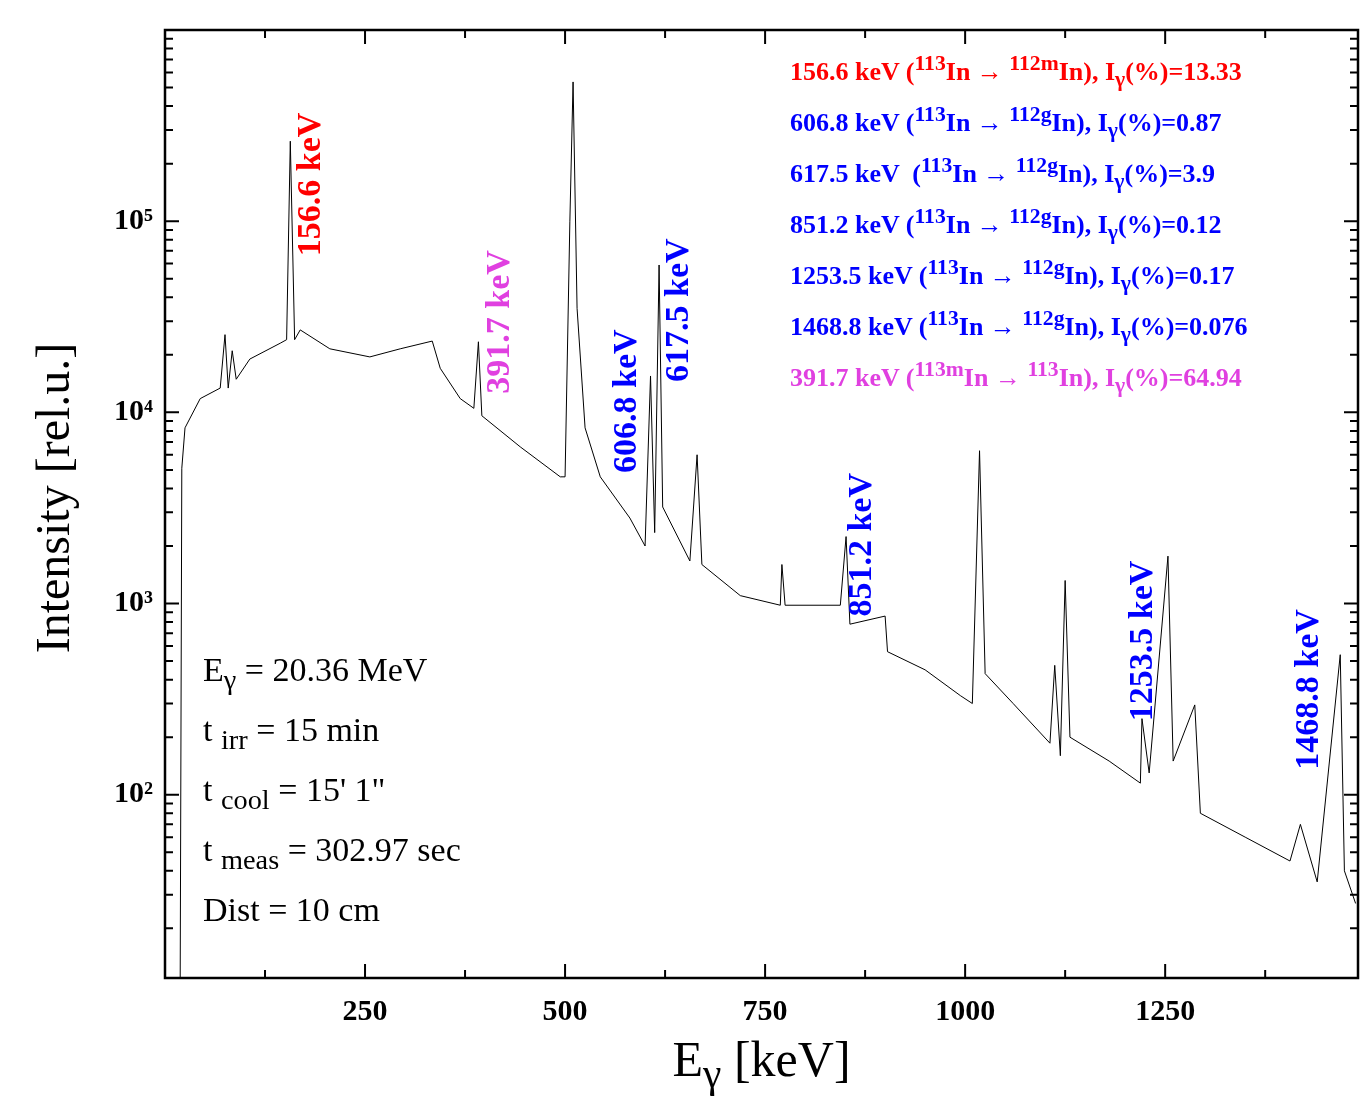 Image resolution: width=1361 pixels, height=1117 pixels. What do you see at coordinates (625, 400) in the screenshot?
I see `annotation: 606.8 keV` at bounding box center [625, 400].